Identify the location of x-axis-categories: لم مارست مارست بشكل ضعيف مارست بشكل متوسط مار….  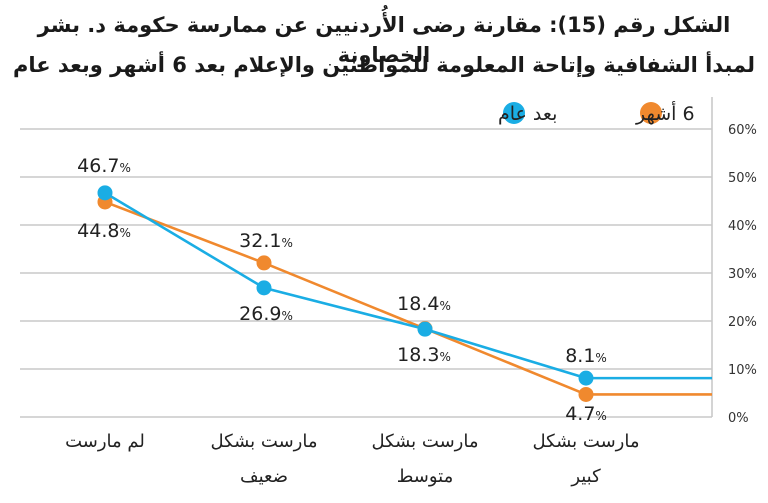
(352, 459).